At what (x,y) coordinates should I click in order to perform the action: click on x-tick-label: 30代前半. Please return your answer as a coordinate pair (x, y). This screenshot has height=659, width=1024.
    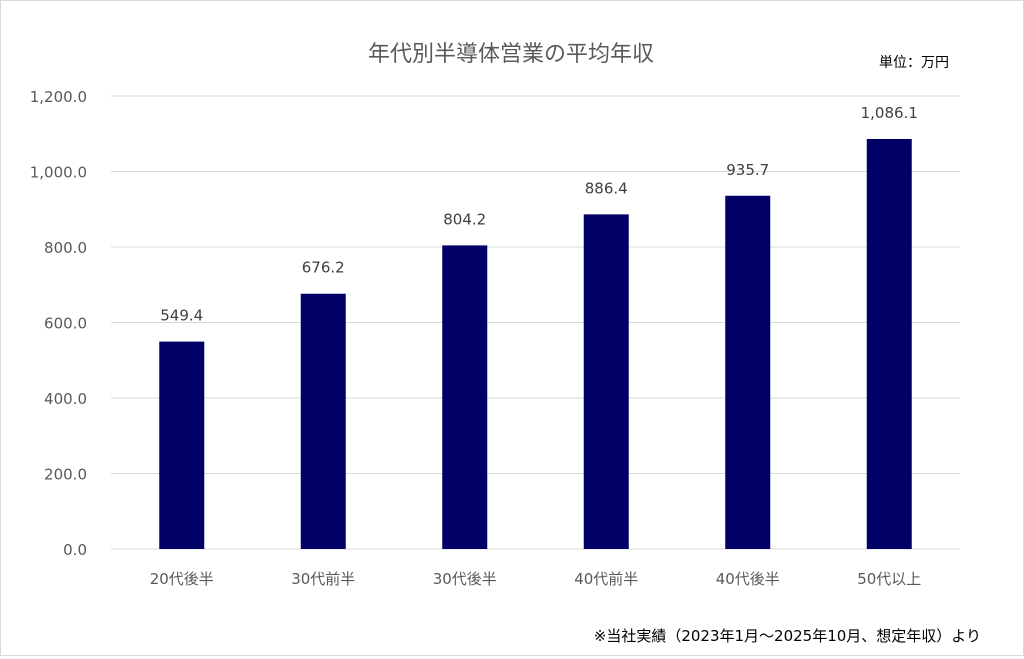
    Looking at the image, I should click on (323, 579).